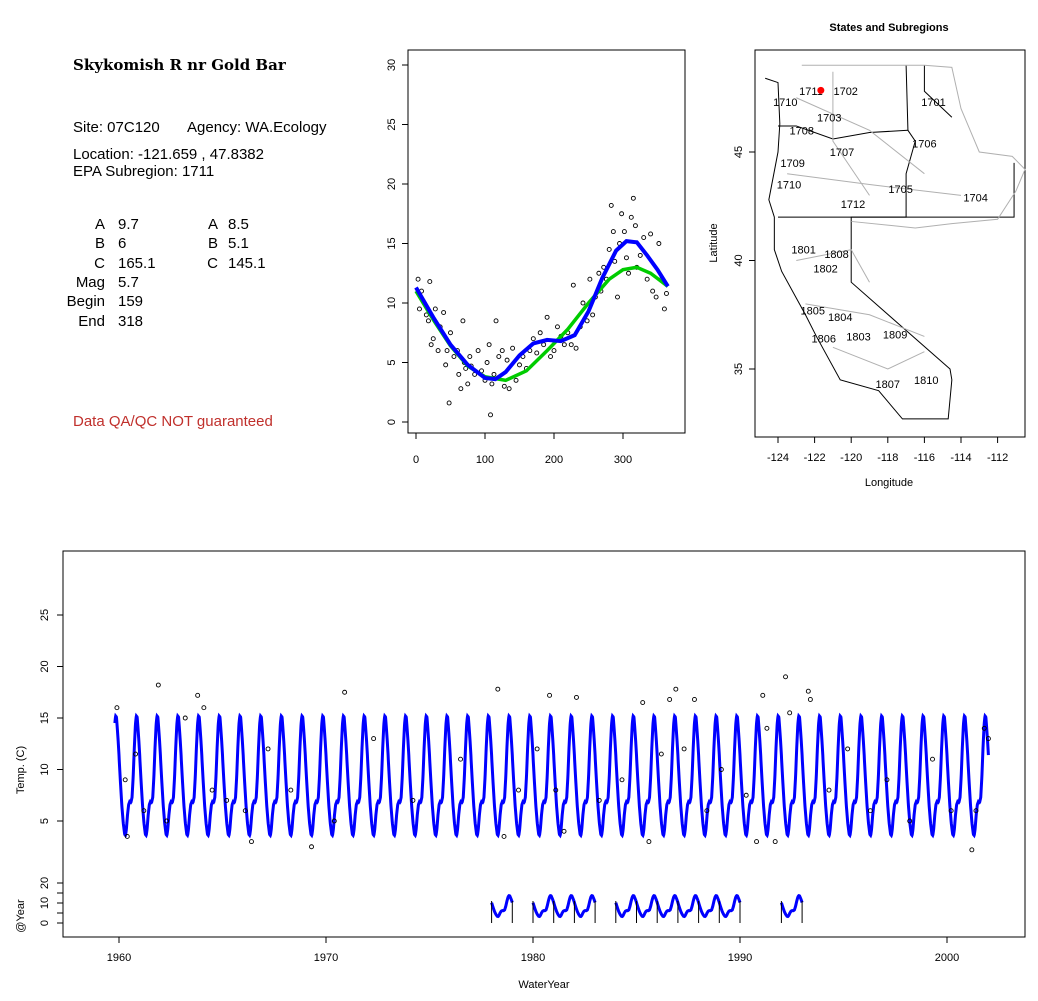 Image resolution: width=1038 pixels, height=1001 pixels. What do you see at coordinates (326, 958) in the screenshot?
I see `x-tick-label: 1970` at bounding box center [326, 958].